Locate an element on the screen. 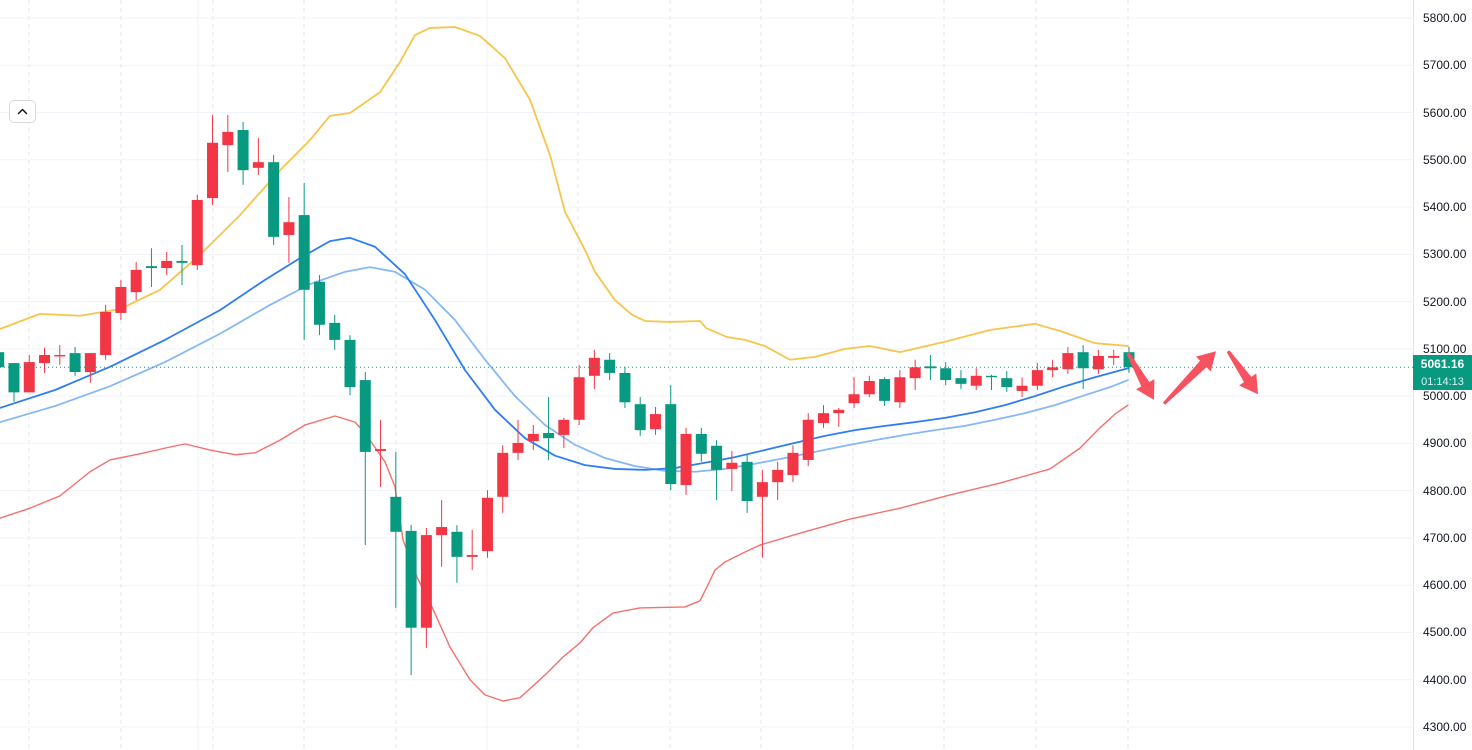  price-axis-label: 5000.00 is located at coordinates (1445, 396).